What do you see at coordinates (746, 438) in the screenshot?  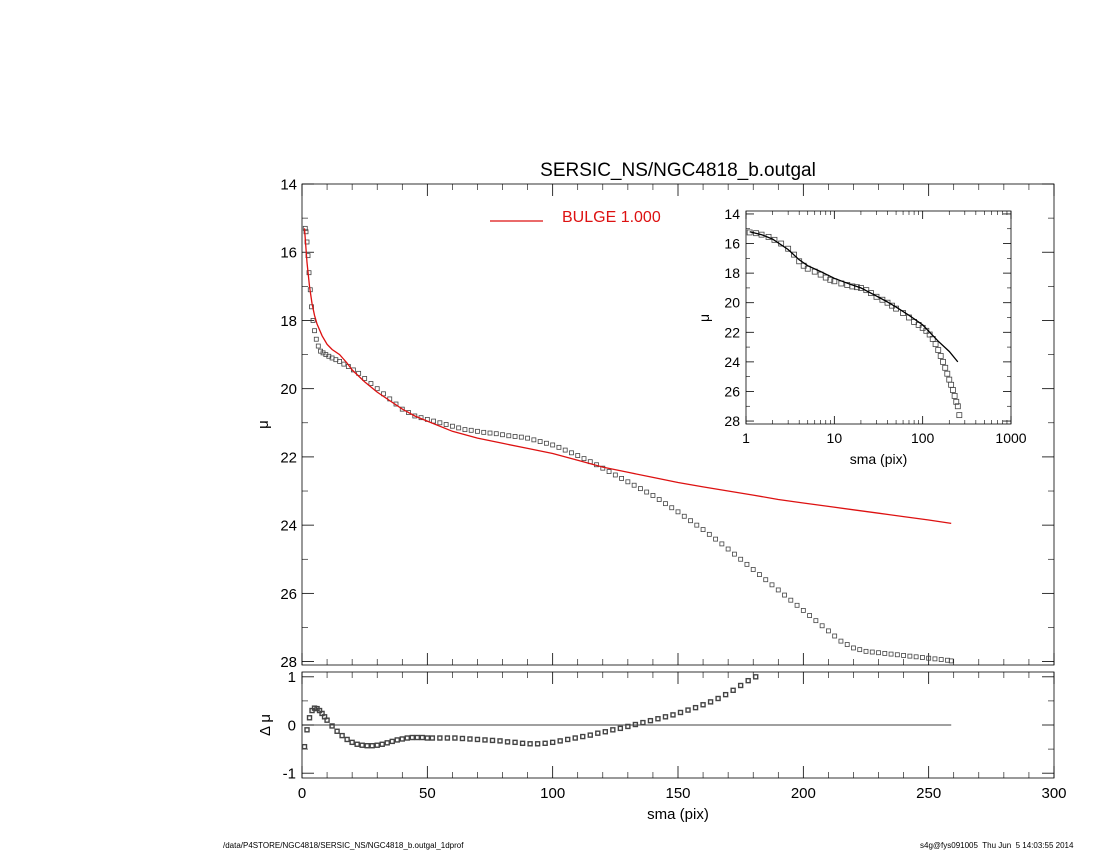 I see `inset-x-tick-label: 1` at bounding box center [746, 438].